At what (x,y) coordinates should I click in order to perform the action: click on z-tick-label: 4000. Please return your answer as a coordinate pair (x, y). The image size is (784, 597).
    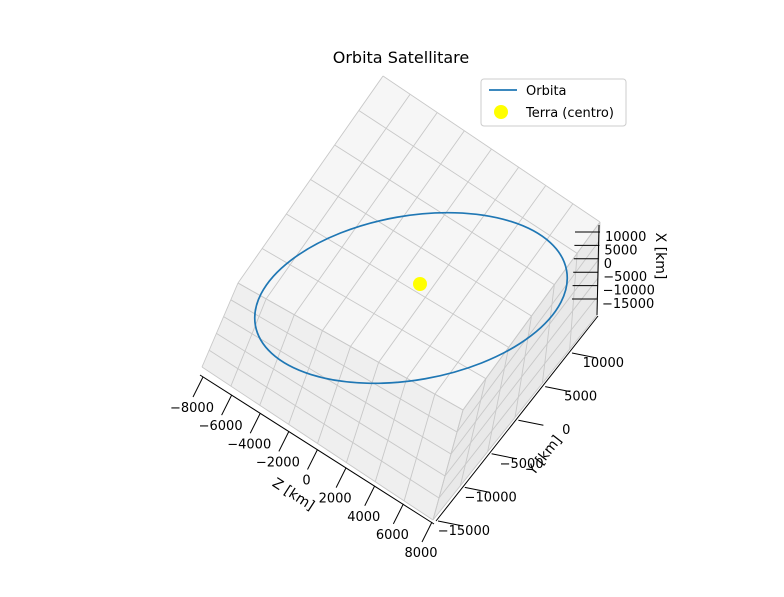
    Looking at the image, I should click on (363, 517).